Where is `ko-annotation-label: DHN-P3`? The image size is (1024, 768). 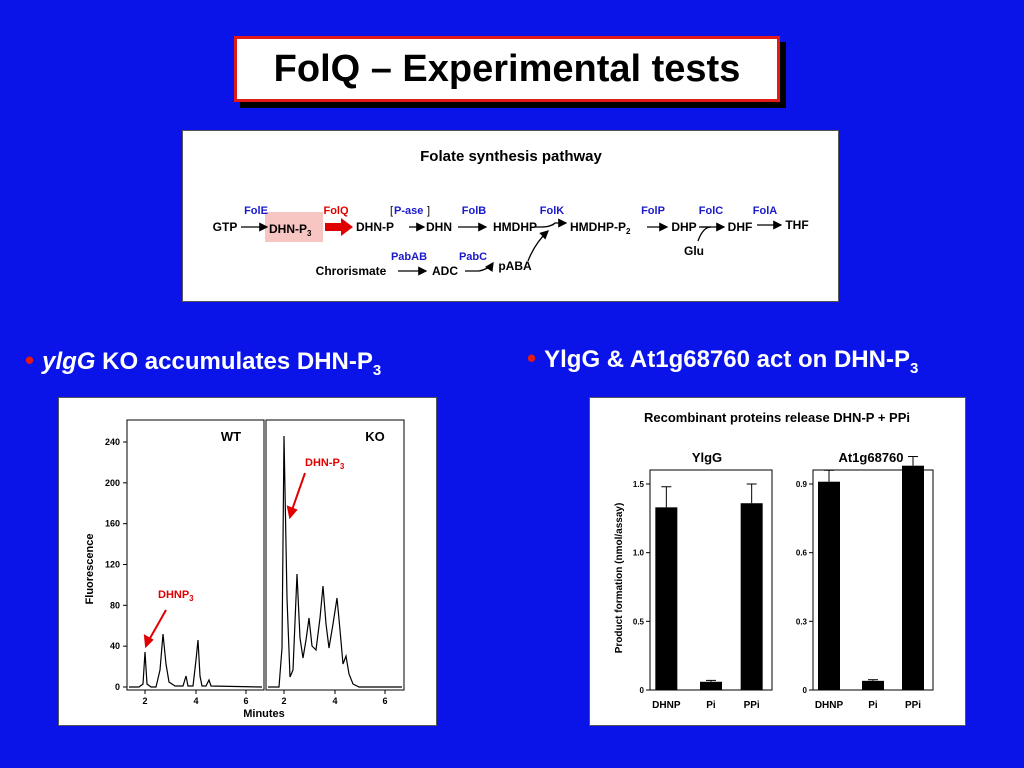
ko-annotation-label: DHN-P3 is located at coordinates (325, 464).